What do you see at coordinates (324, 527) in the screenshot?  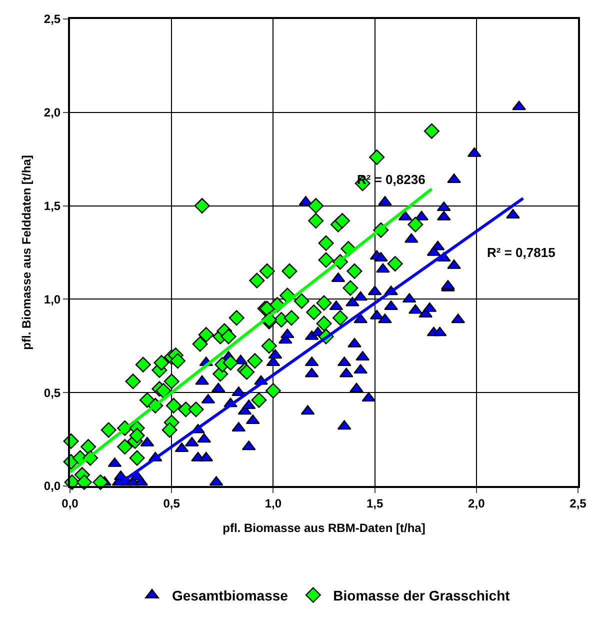 I see `x-axis-title: pfl. Biomasse aus RBM-Daten [t/ha]` at bounding box center [324, 527].